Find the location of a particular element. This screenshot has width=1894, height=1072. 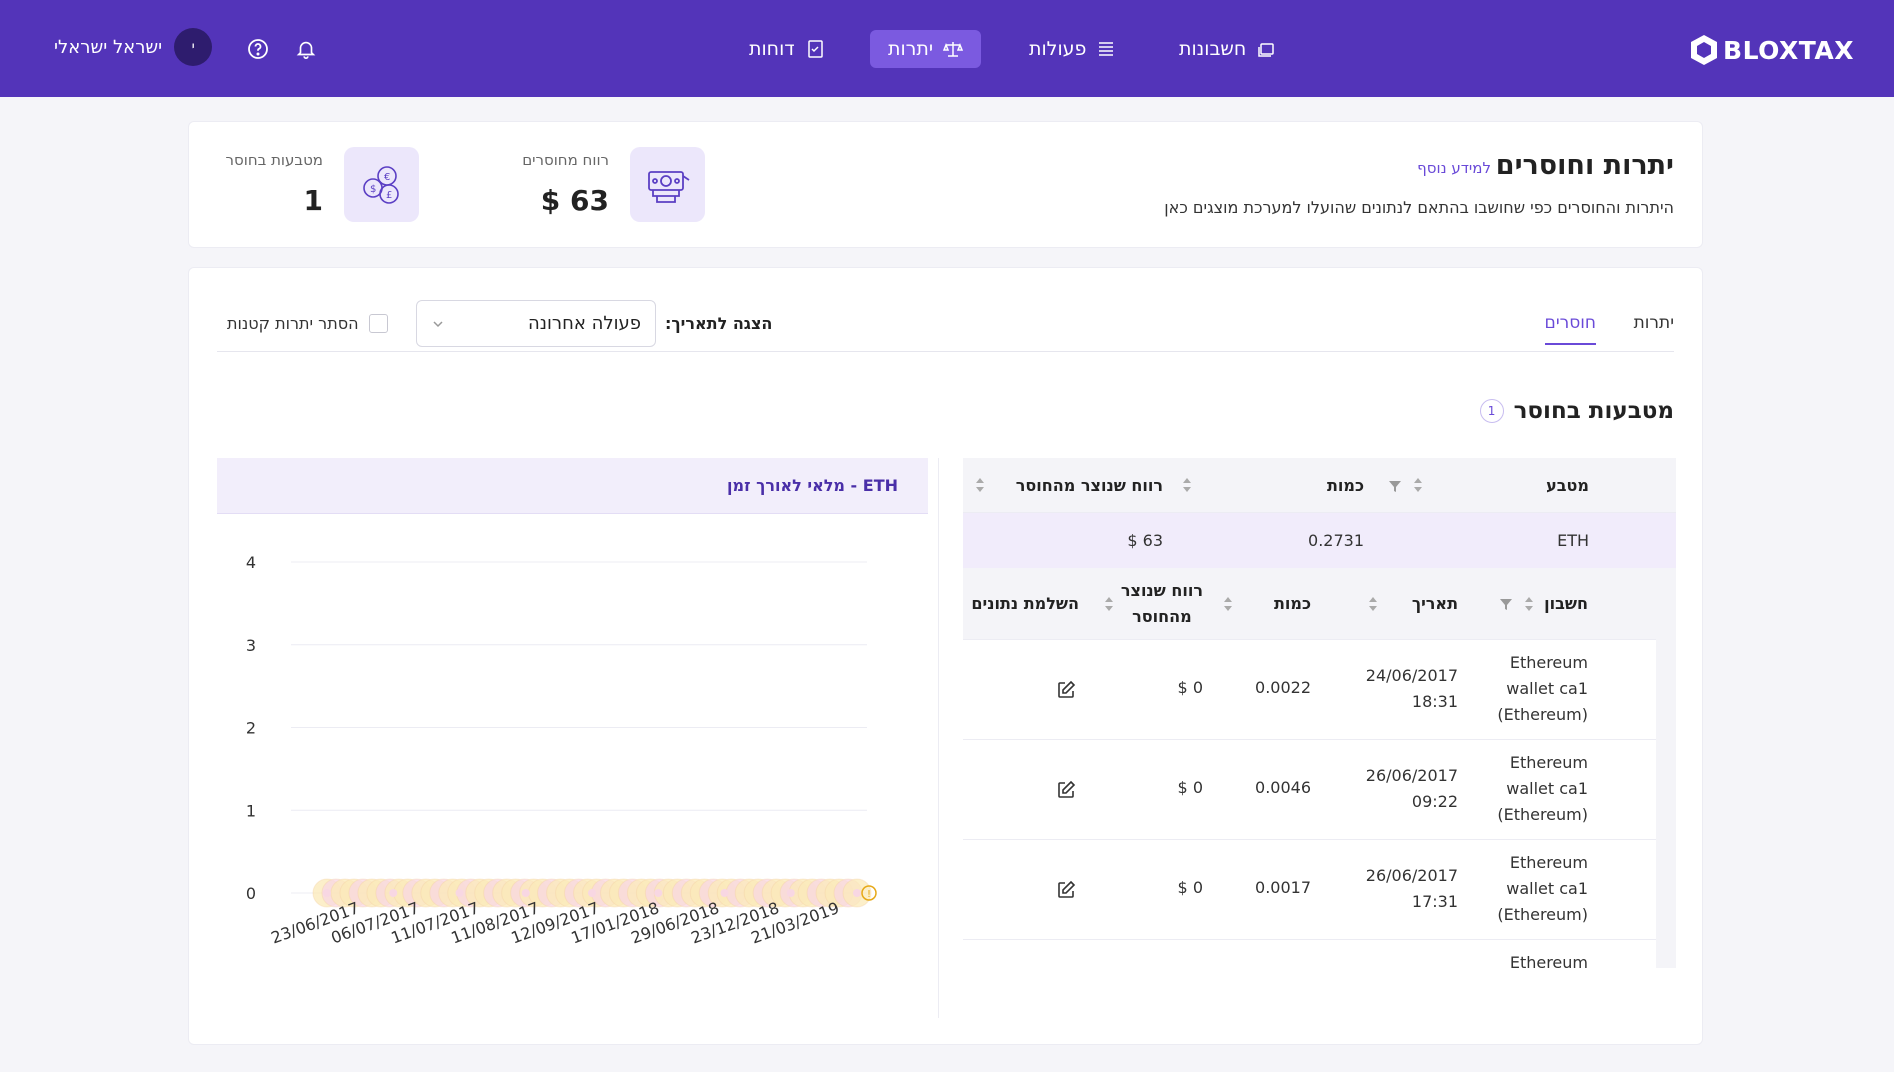

row-account: Ethereum is located at coordinates (1533, 959).